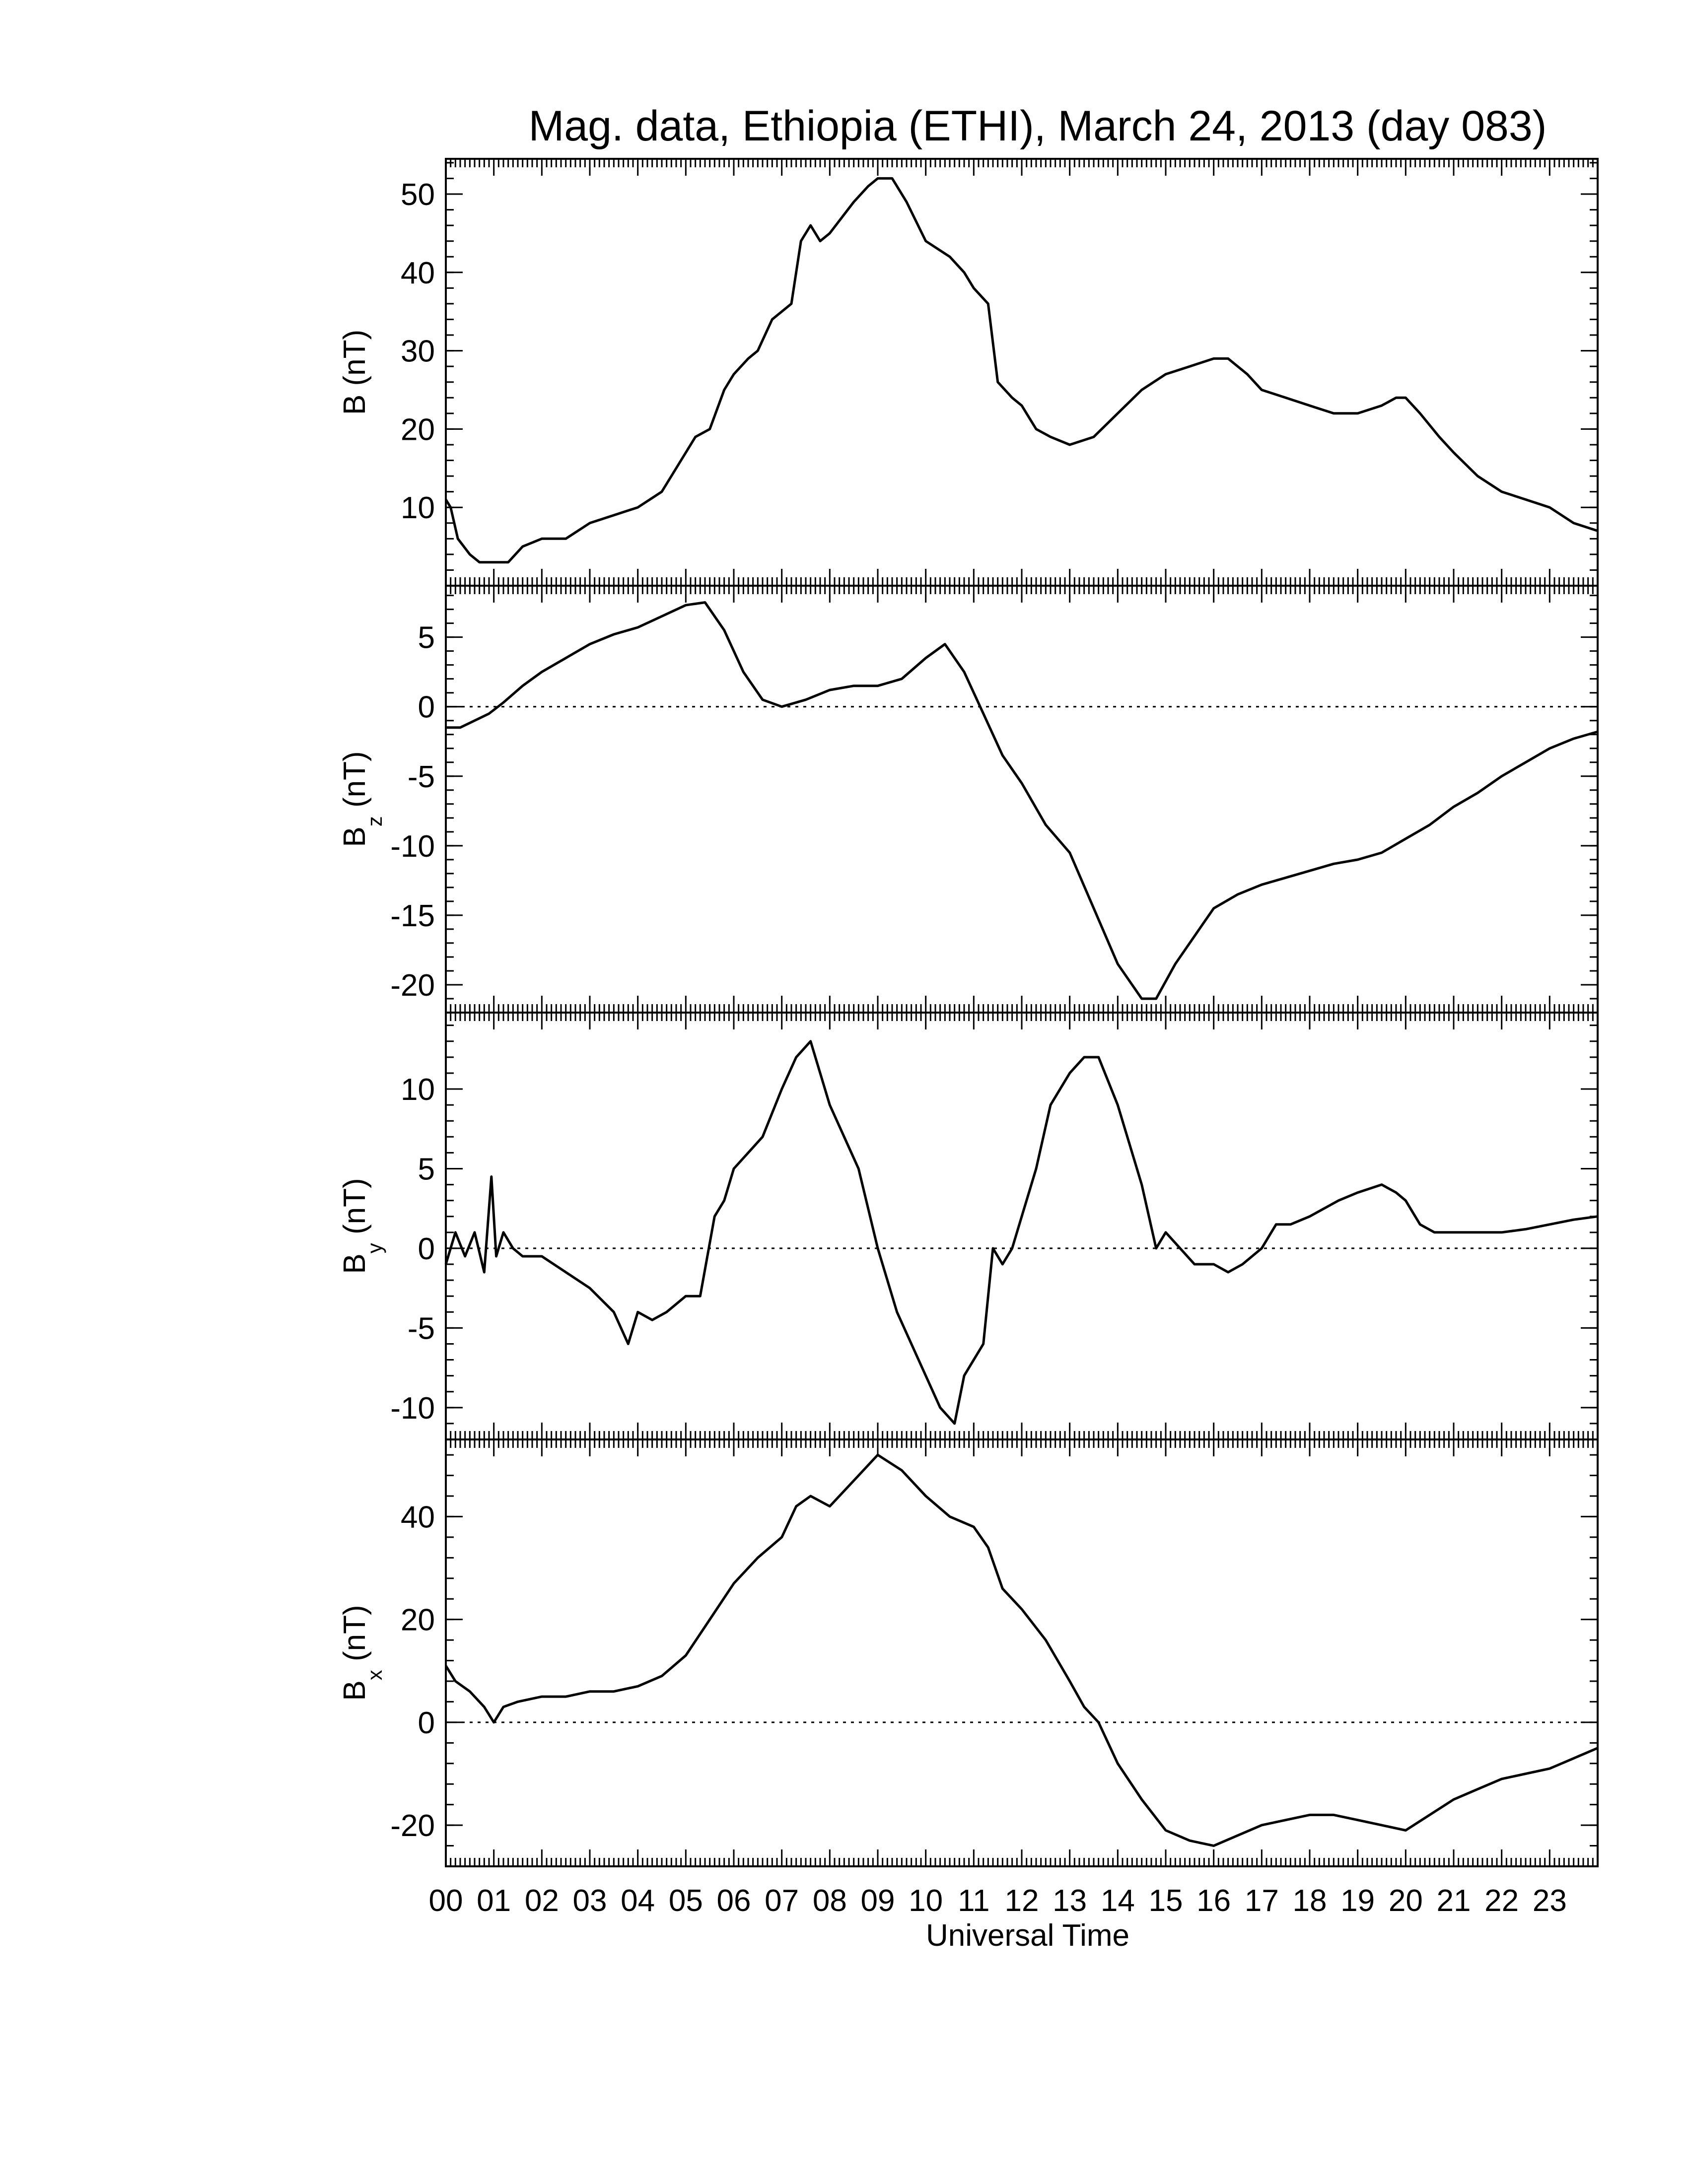 Image resolution: width=1688 pixels, height=2184 pixels. I want to click on y-tick-label-Bx: 0, so click(426, 1723).